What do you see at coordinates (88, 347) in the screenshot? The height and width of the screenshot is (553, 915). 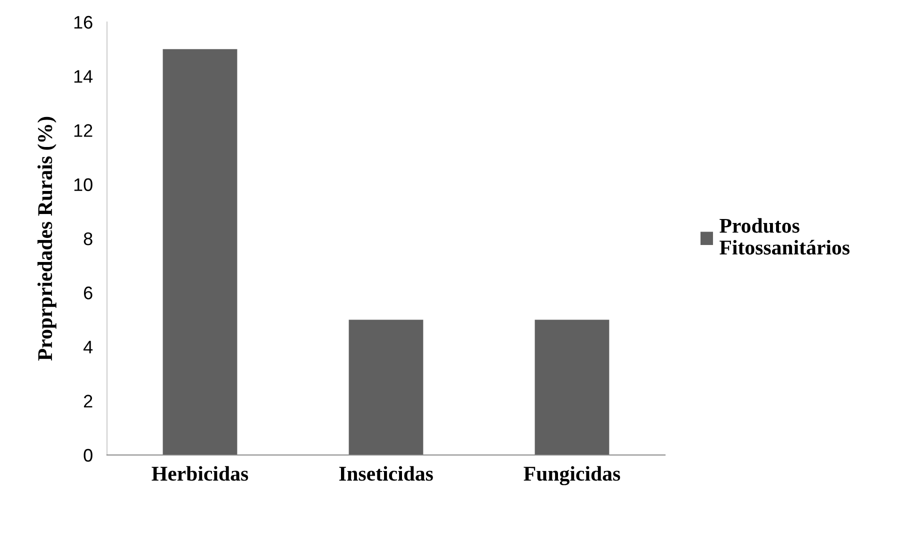 I see `y-tick-label: 4` at bounding box center [88, 347].